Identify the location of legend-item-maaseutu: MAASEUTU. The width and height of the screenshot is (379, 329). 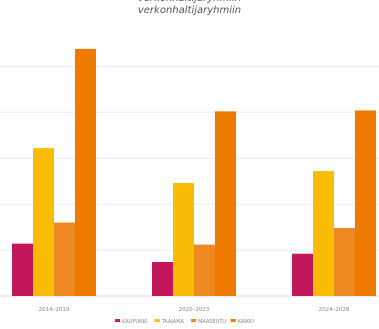
(208, 322).